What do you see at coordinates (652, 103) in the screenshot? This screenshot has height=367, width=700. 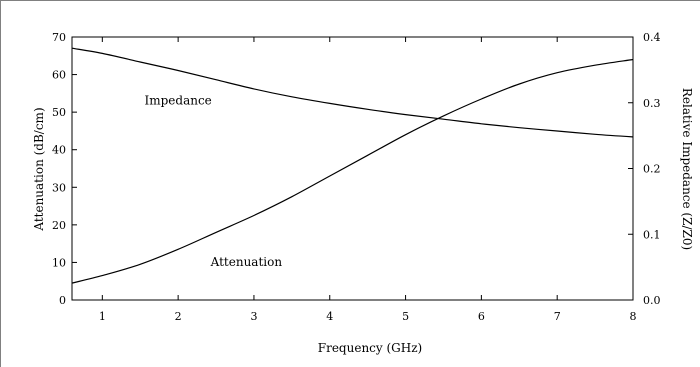 I see `right-y-tick-label: 0.3` at bounding box center [652, 103].